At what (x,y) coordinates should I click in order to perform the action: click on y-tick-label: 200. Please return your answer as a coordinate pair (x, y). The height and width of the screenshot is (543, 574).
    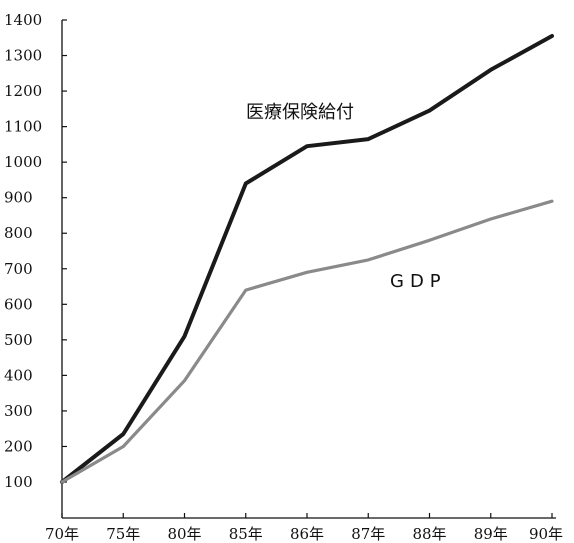
    Looking at the image, I should click on (18, 446).